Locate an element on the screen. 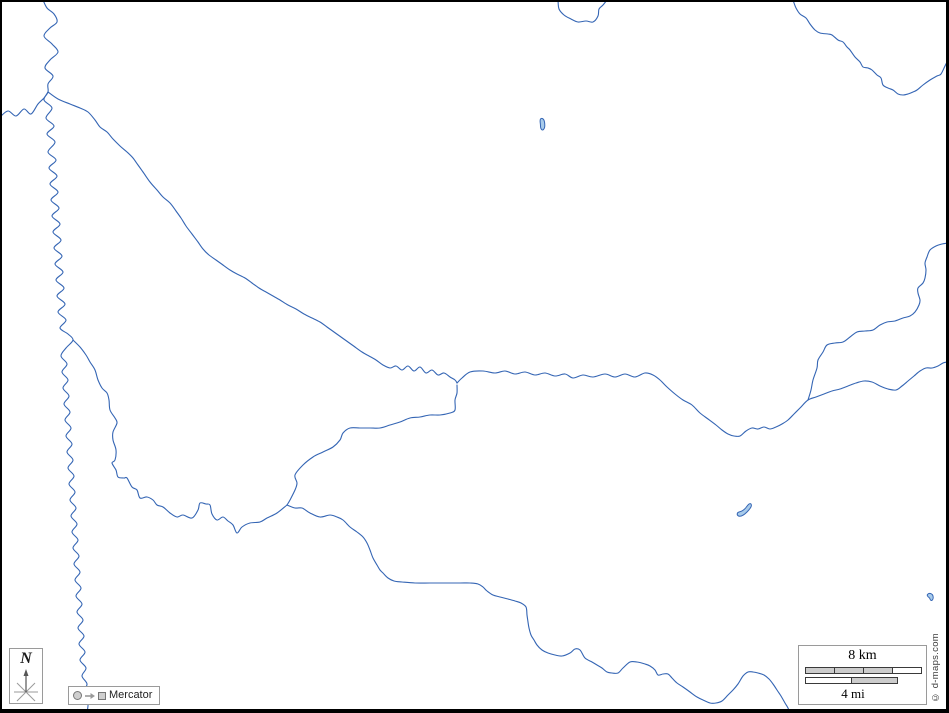  scale-bar-km is located at coordinates (863, 670).